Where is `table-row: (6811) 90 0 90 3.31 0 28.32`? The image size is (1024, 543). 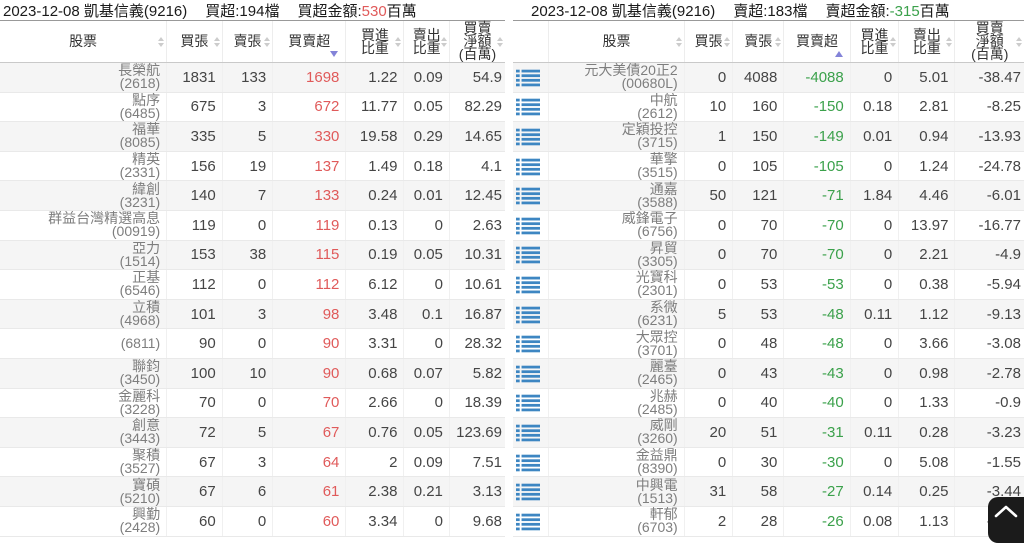
table-row: (6811) 90 0 90 3.31 0 28.32 is located at coordinates (252, 343).